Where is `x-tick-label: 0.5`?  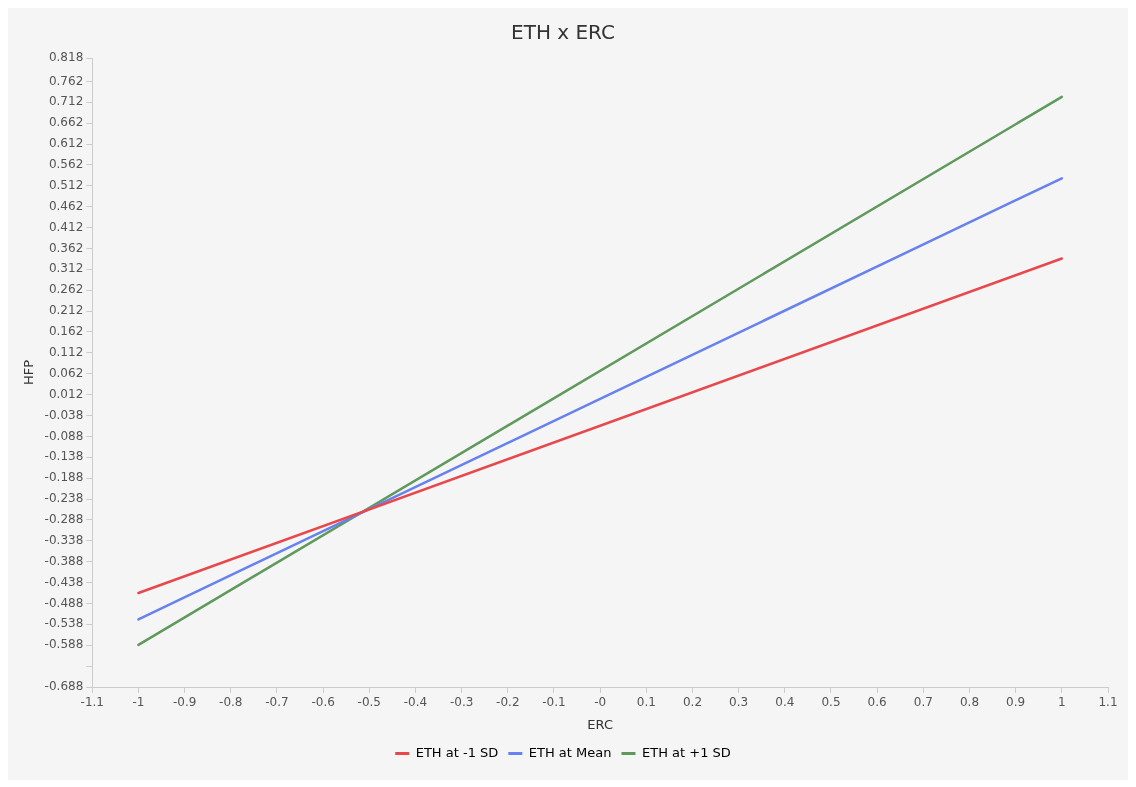
x-tick-label: 0.5 is located at coordinates (831, 702).